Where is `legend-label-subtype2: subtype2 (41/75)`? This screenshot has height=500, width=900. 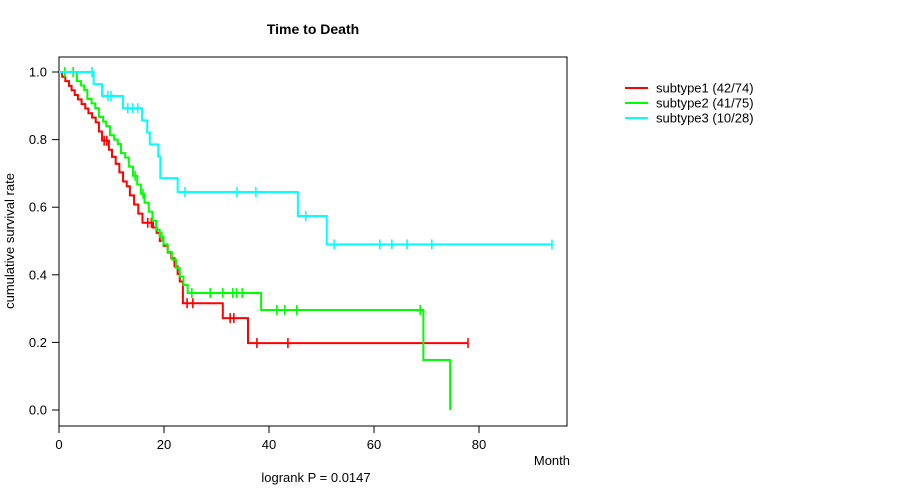 legend-label-subtype2: subtype2 (41/75) is located at coordinates (705, 103).